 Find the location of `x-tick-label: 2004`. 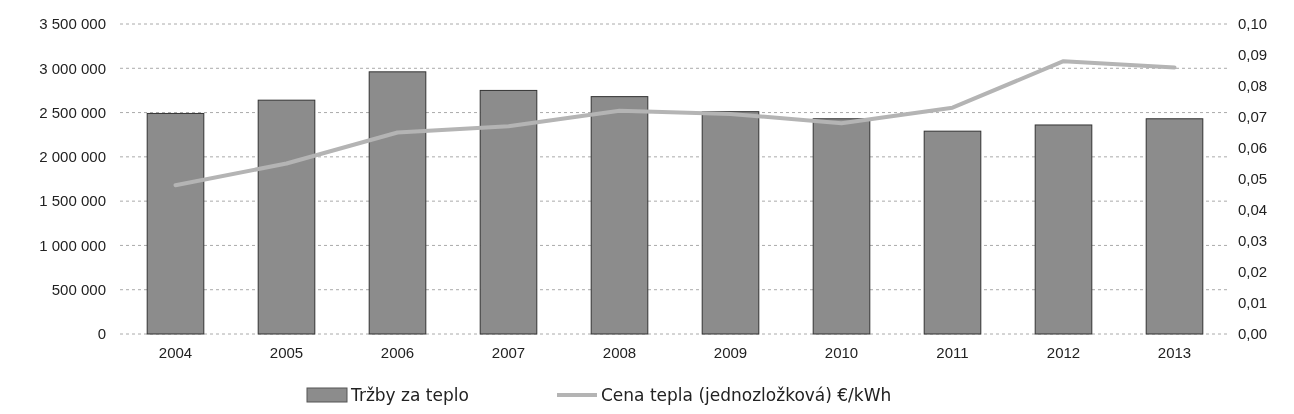

x-tick-label: 2004 is located at coordinates (175, 352).